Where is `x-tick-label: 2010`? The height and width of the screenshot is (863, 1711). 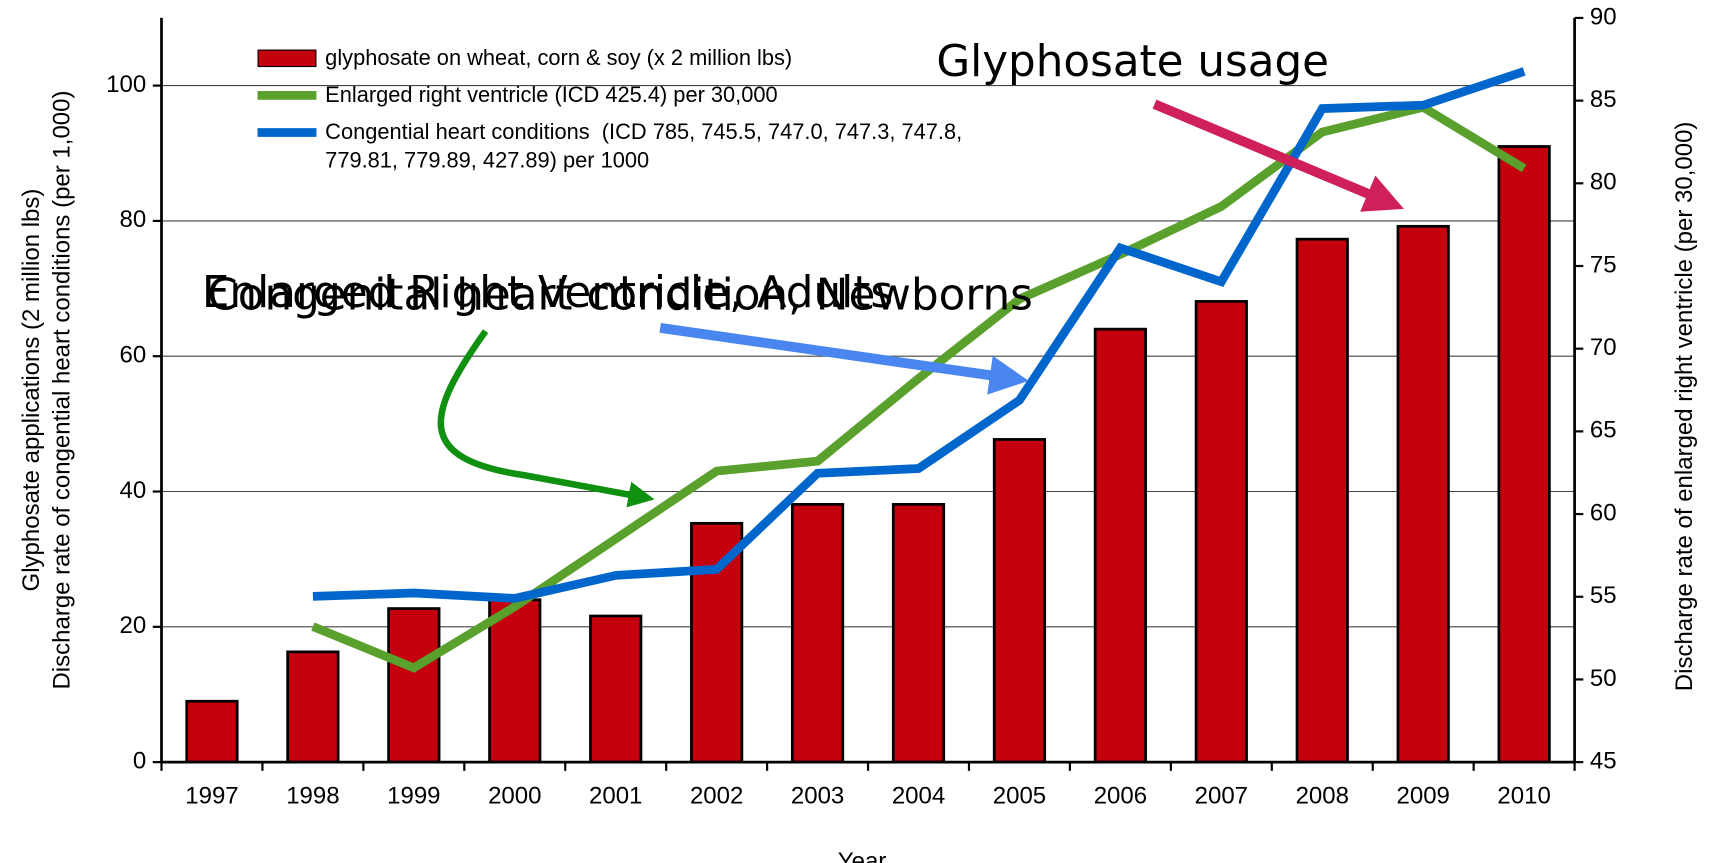 x-tick-label: 2010 is located at coordinates (1523, 795).